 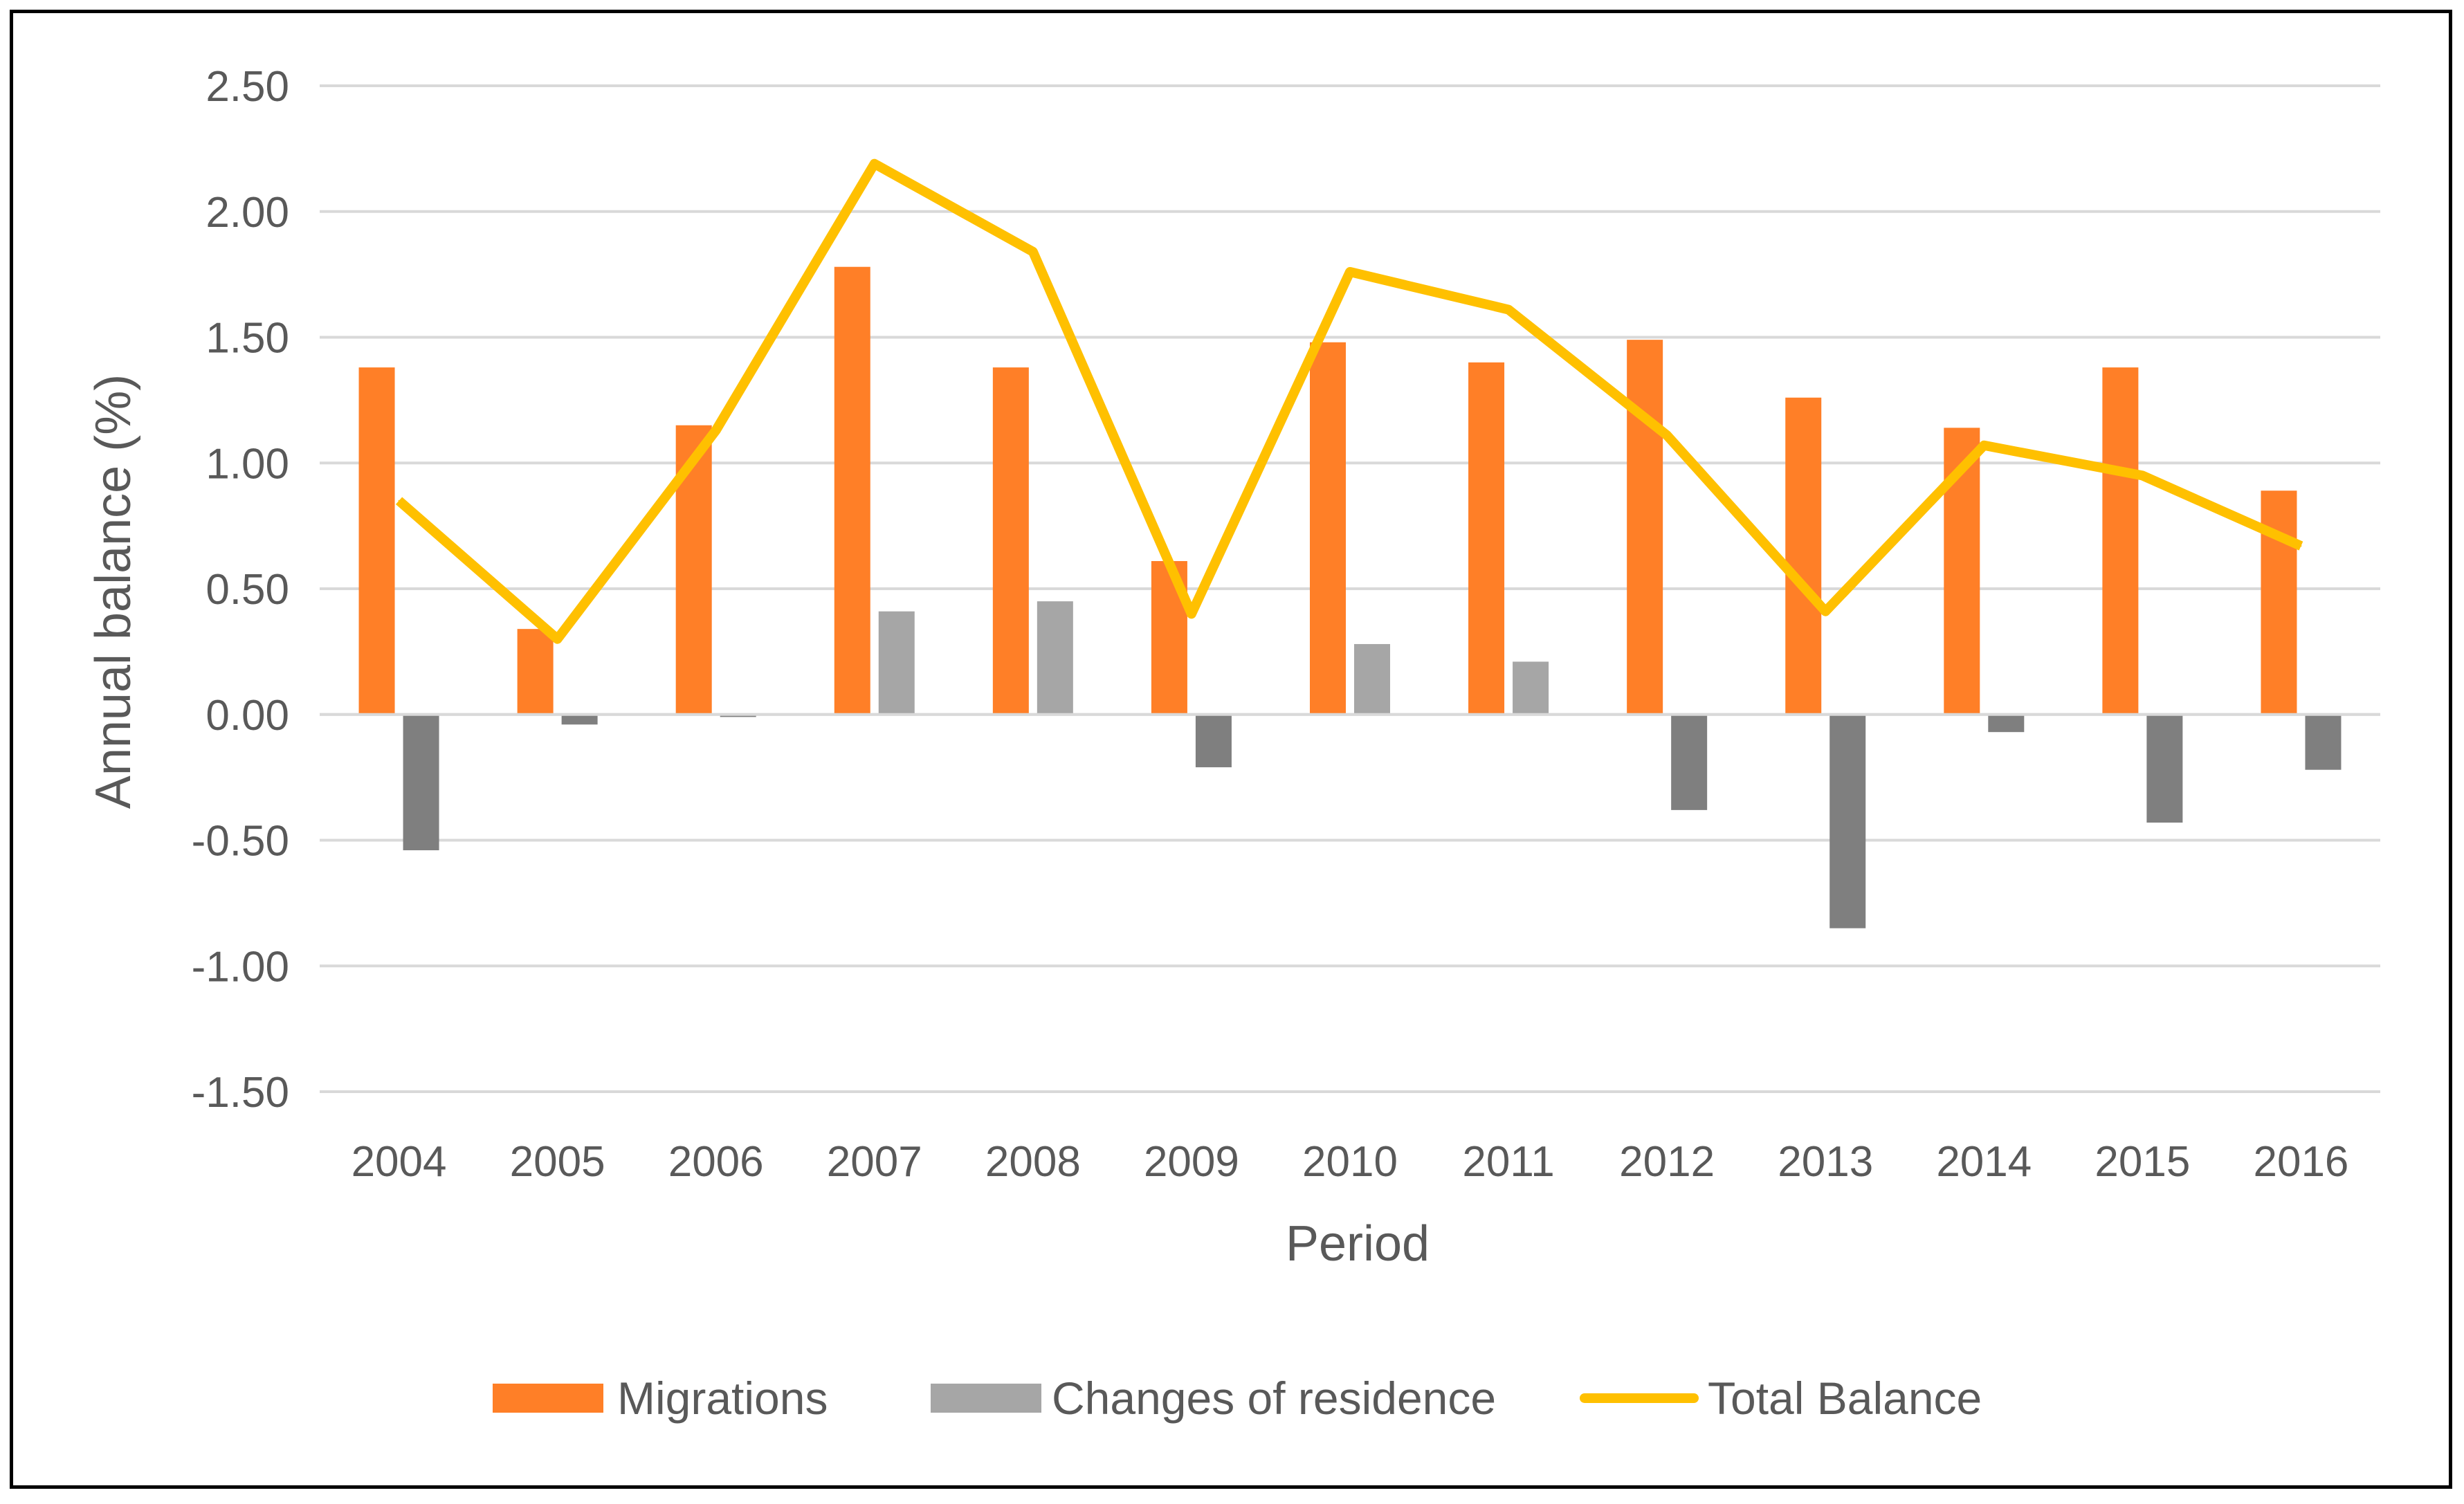 What do you see at coordinates (2323, 742) in the screenshot?
I see `bar-changes-of-residence-2016` at bounding box center [2323, 742].